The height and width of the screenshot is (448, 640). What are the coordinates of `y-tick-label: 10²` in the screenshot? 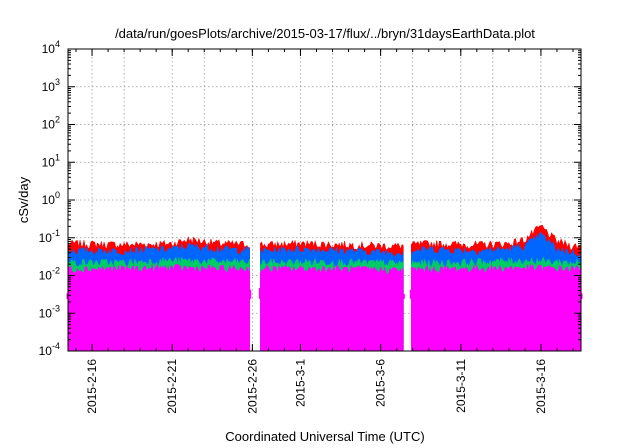 It's located at (51, 123).